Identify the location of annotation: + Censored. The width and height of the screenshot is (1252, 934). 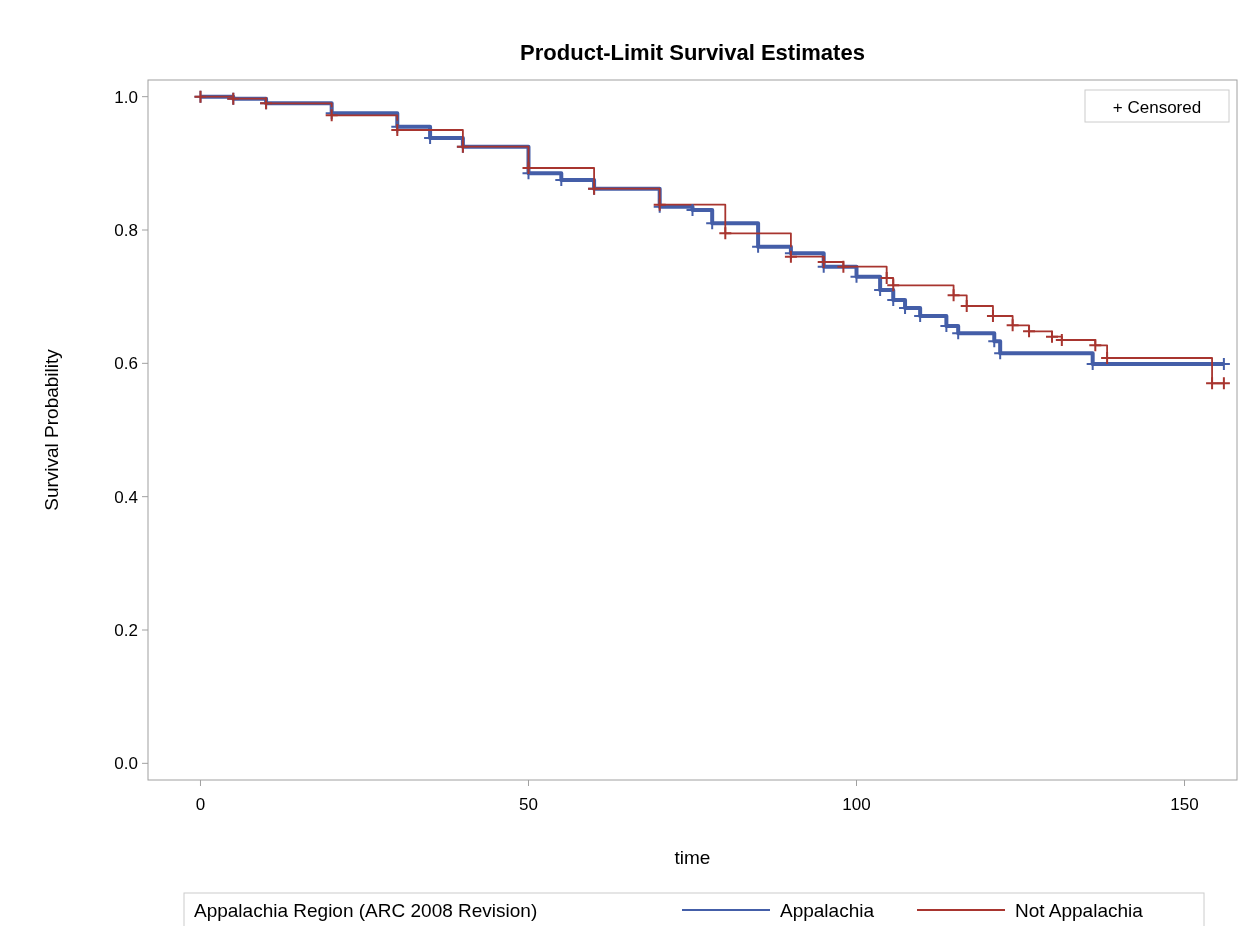
(1157, 107).